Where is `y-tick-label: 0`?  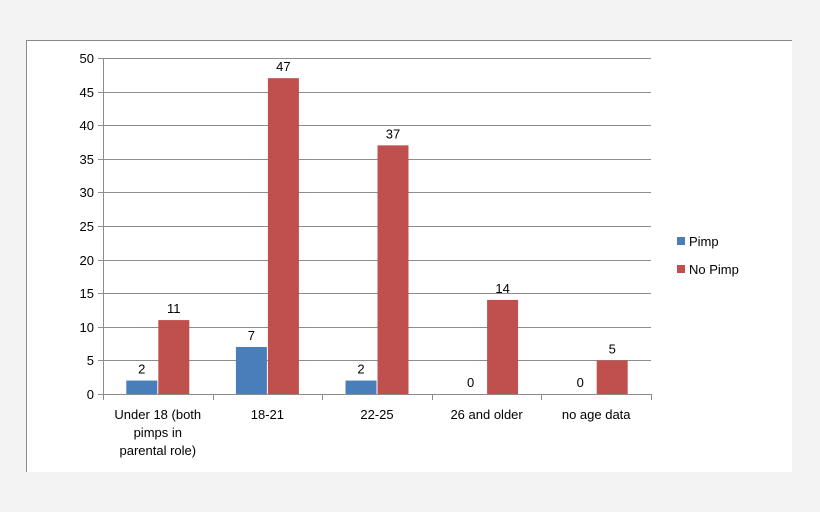
y-tick-label: 0 is located at coordinates (90, 394).